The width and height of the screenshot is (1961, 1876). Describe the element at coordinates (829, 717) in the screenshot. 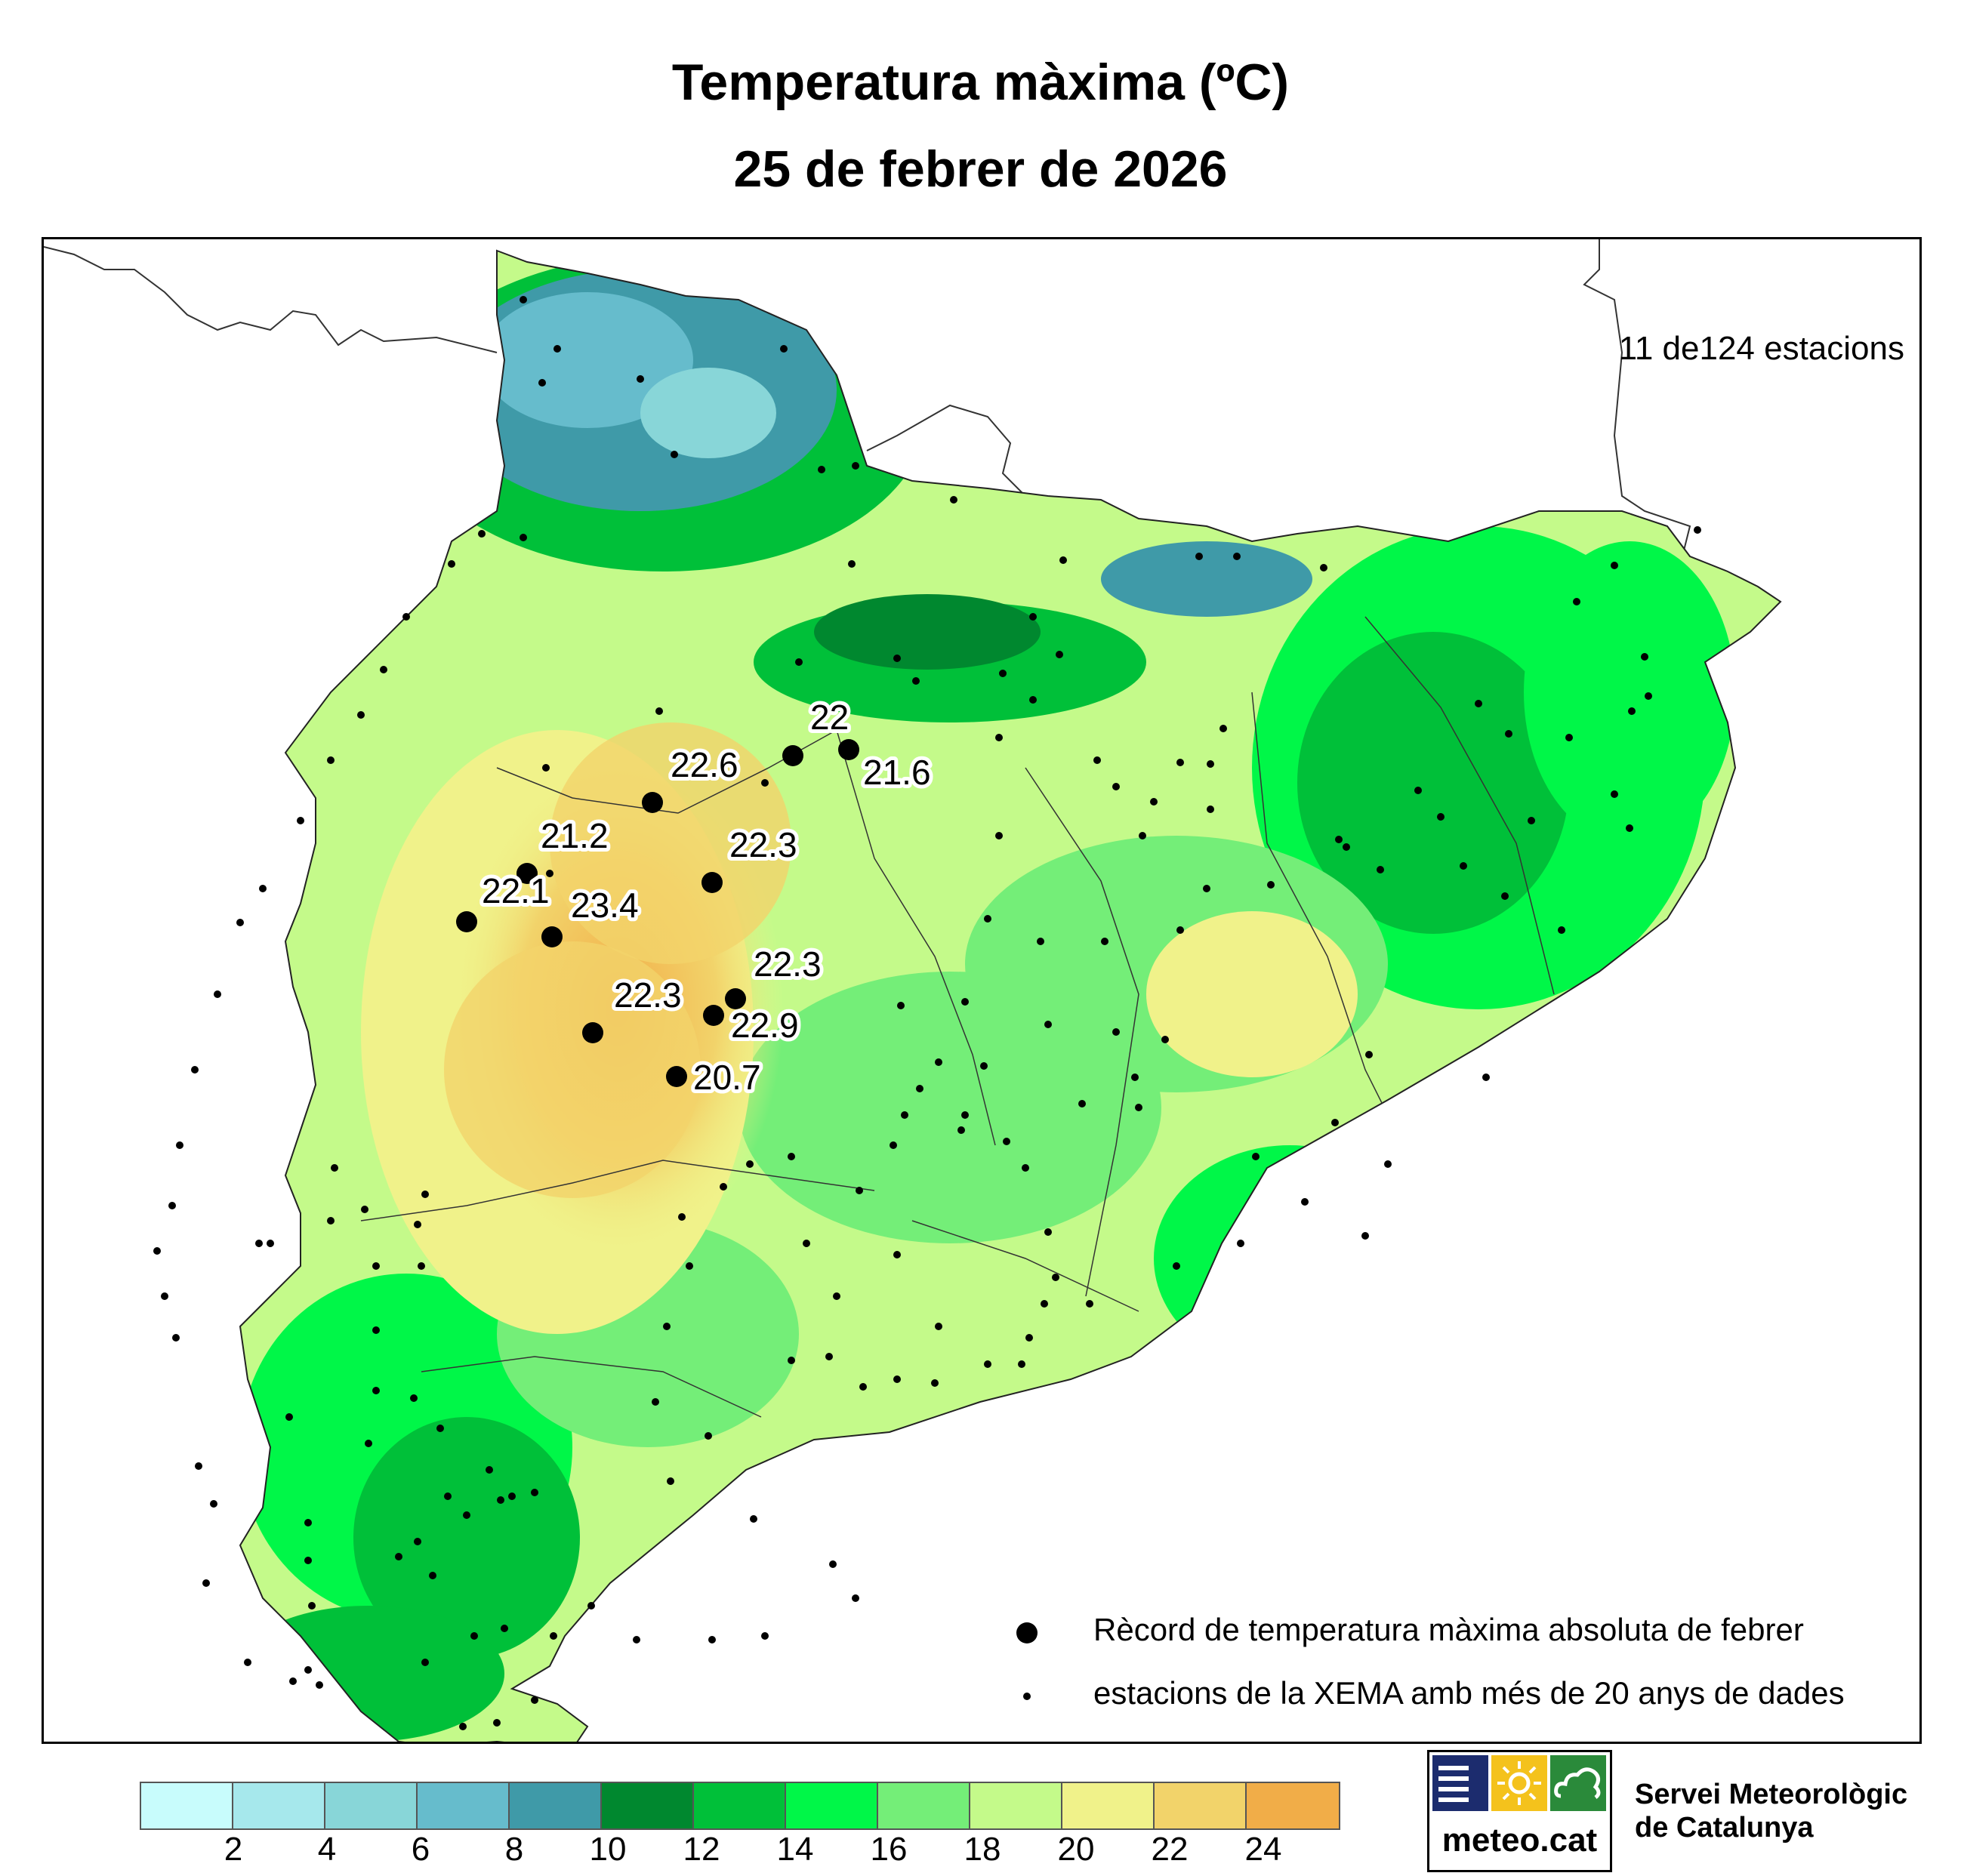

I see `record-value-label: 22` at that location.